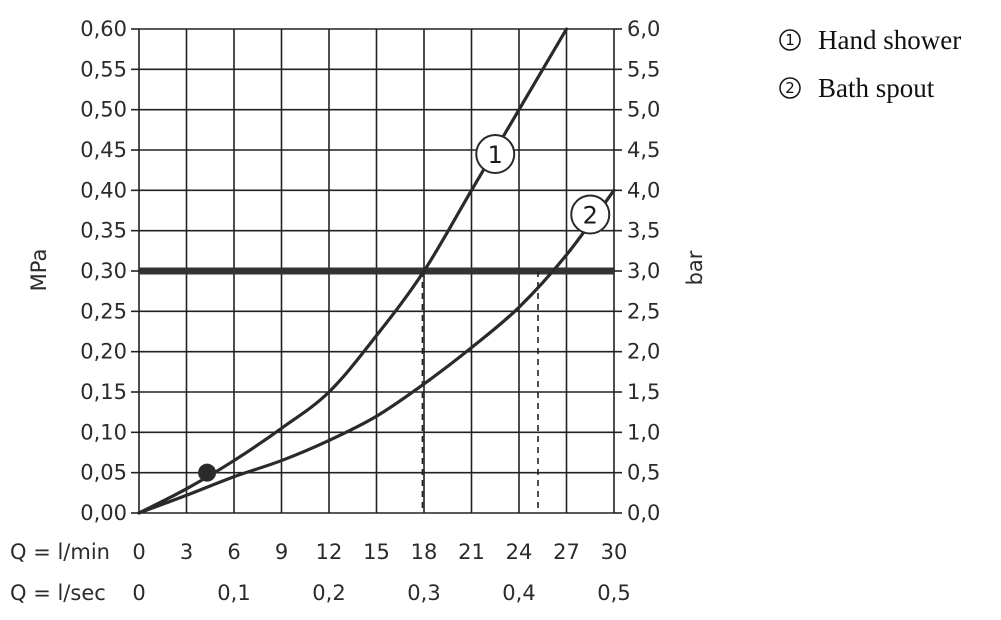 The image size is (1001, 620). What do you see at coordinates (138, 593) in the screenshot?
I see `x-tick-label-secondary-0: 0` at bounding box center [138, 593].